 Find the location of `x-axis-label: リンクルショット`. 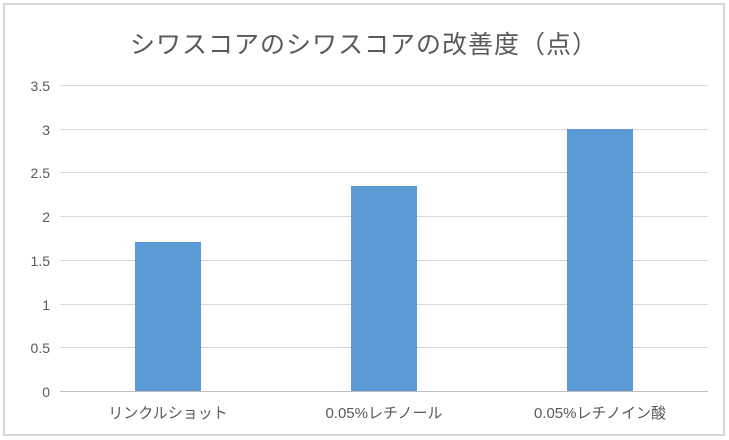

x-axis-label: リンクルショット is located at coordinates (168, 413).